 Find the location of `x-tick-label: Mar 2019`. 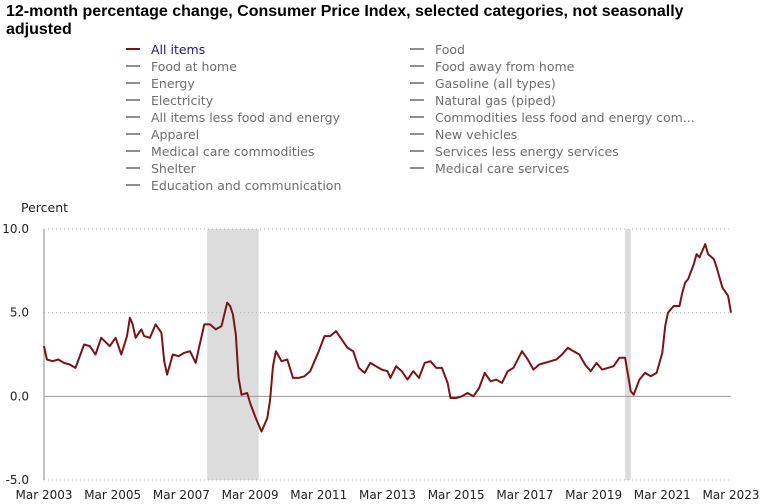

x-tick-label: Mar 2019 is located at coordinates (593, 495).